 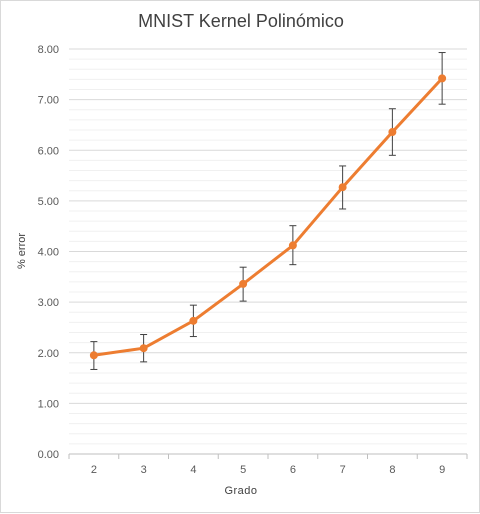 What do you see at coordinates (48, 50) in the screenshot?
I see `y-tick-label: 8.00` at bounding box center [48, 50].